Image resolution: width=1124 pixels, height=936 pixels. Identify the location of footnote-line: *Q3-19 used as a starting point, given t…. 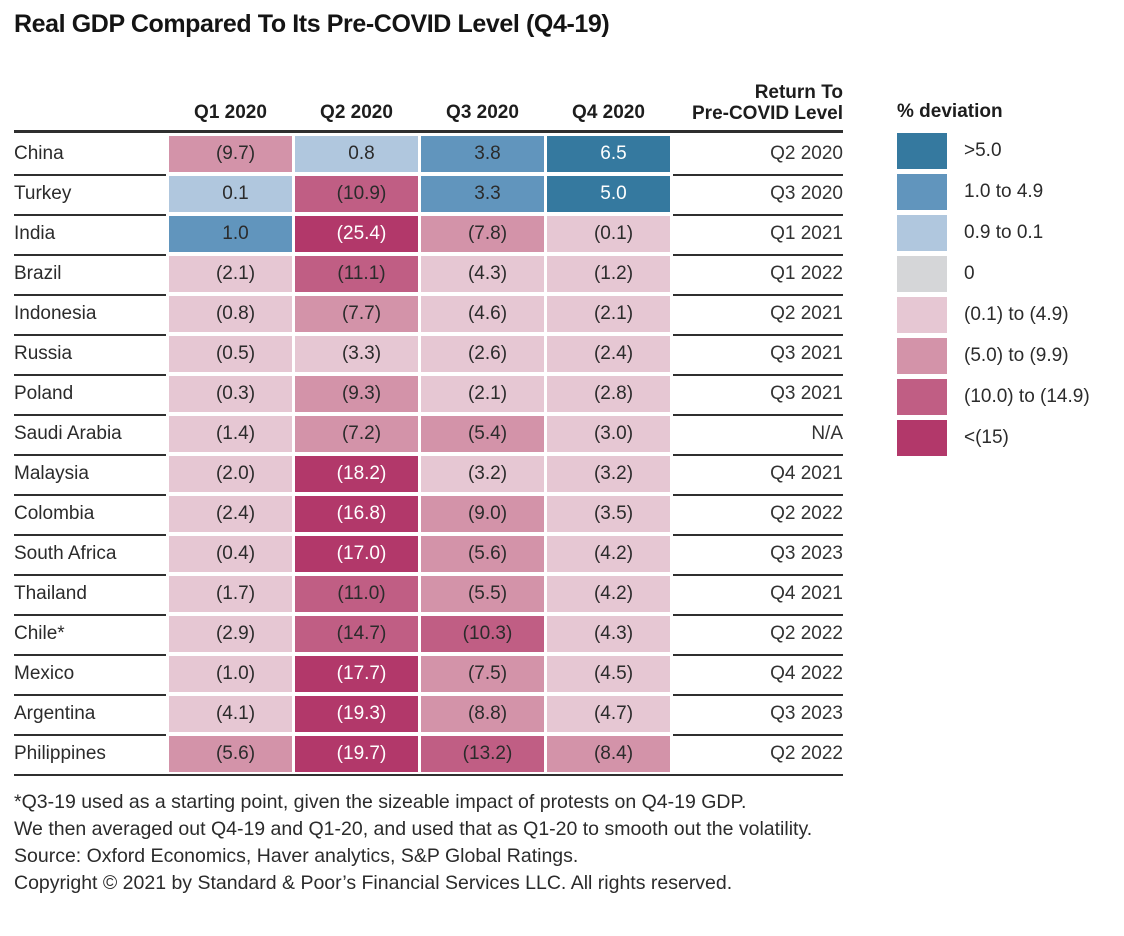
(380, 802).